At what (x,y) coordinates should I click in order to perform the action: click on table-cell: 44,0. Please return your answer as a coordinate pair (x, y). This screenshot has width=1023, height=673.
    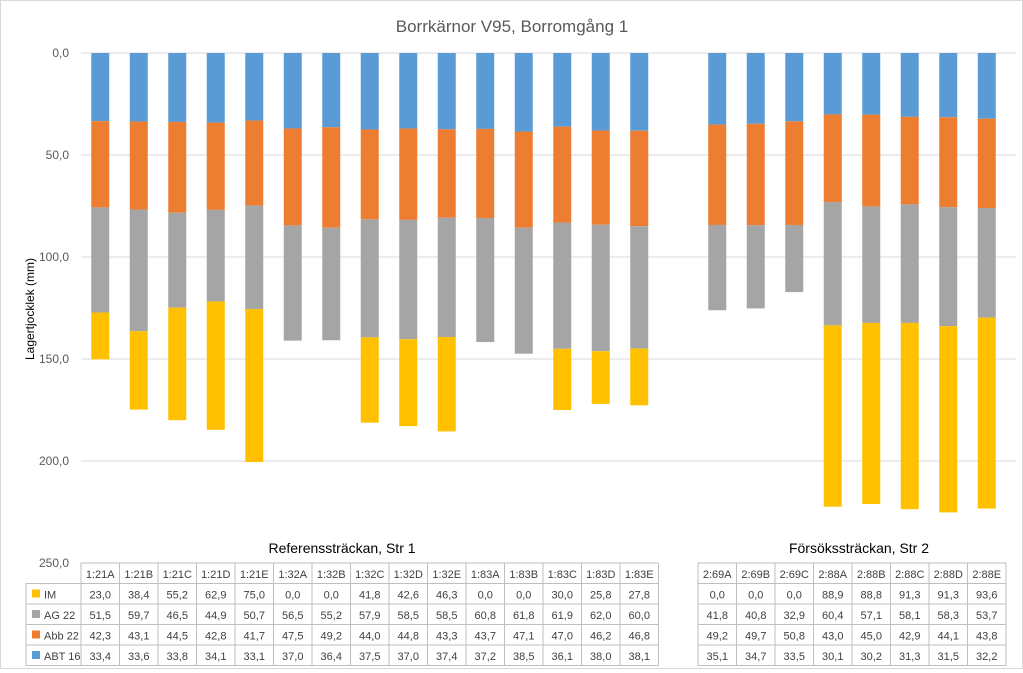
    Looking at the image, I should click on (369, 637).